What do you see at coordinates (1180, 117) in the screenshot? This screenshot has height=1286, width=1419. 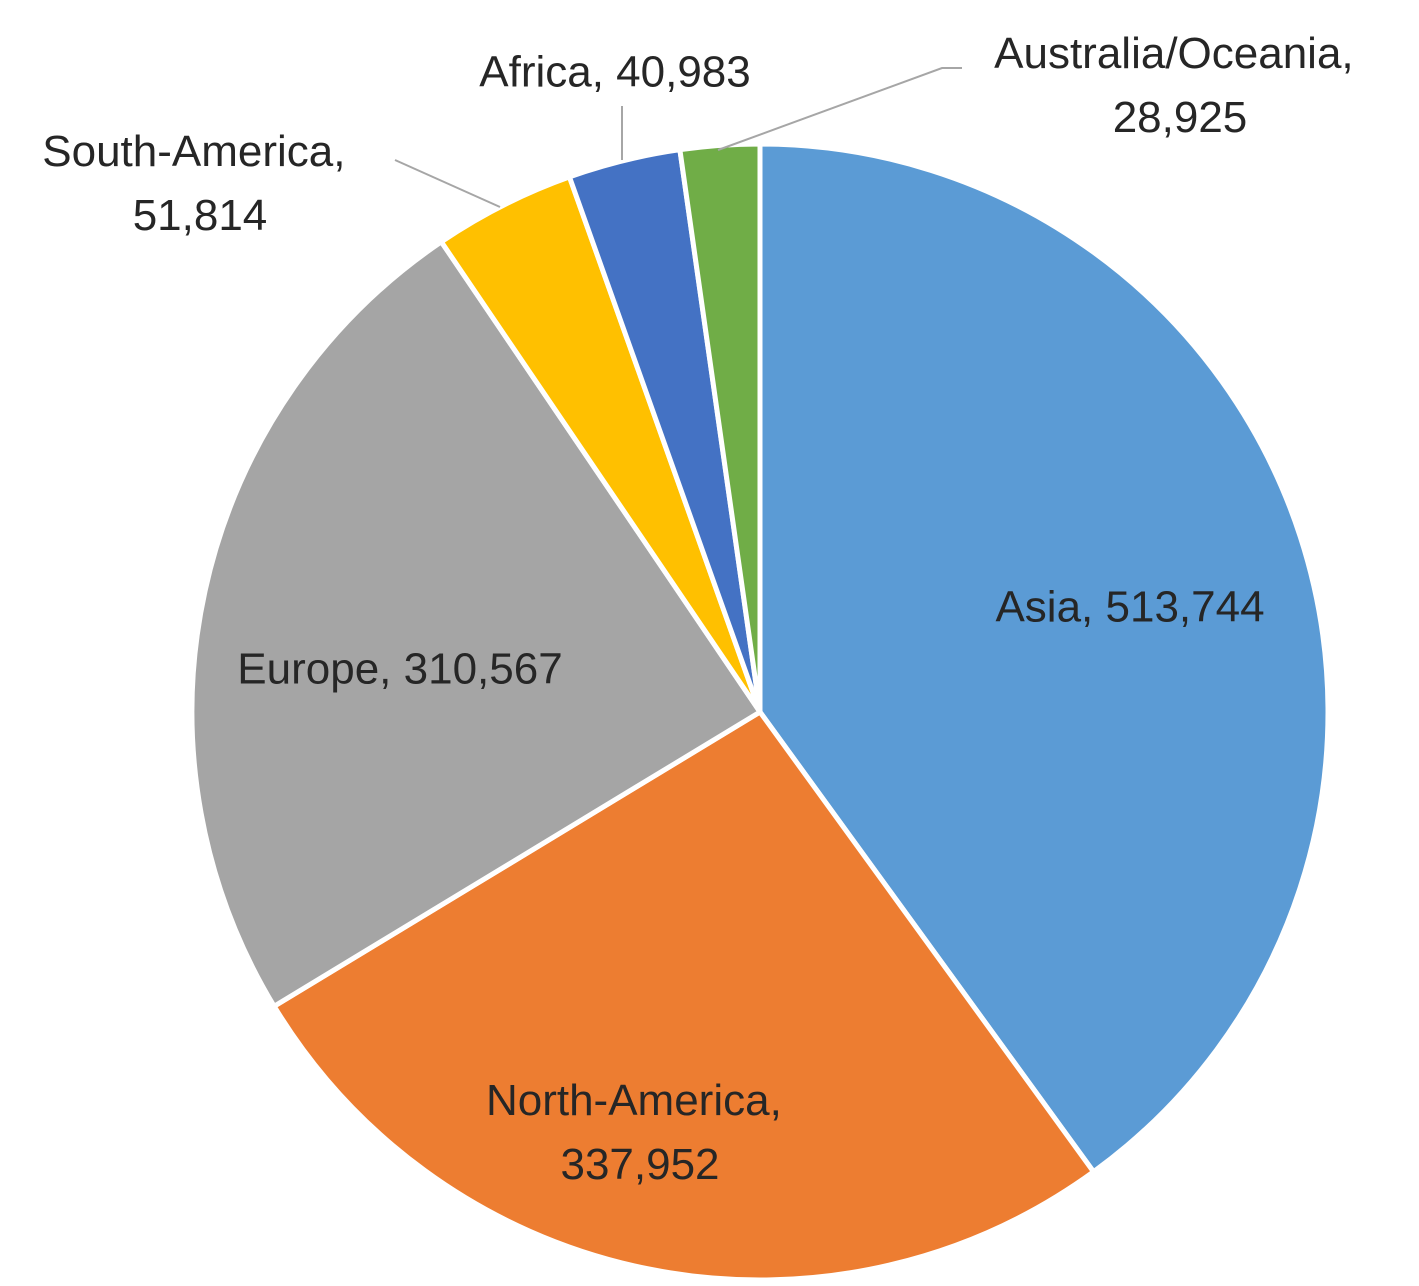 I see `data-label-line: 28,925` at bounding box center [1180, 117].